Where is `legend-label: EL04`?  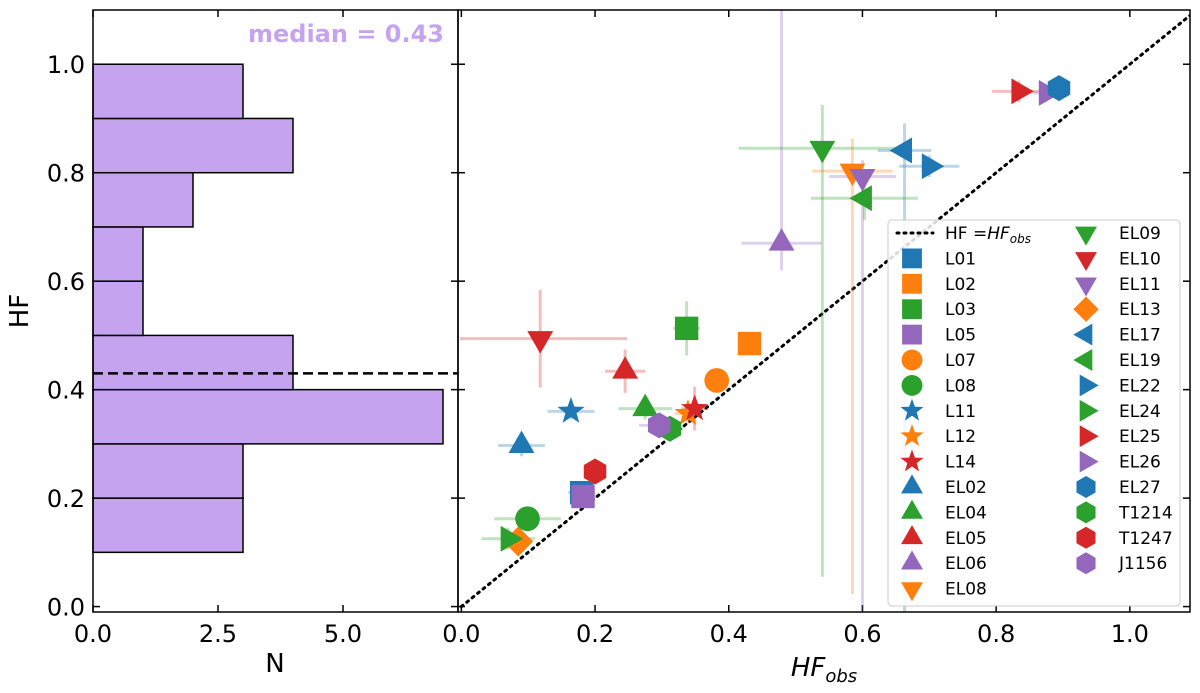 legend-label: EL04 is located at coordinates (966, 513).